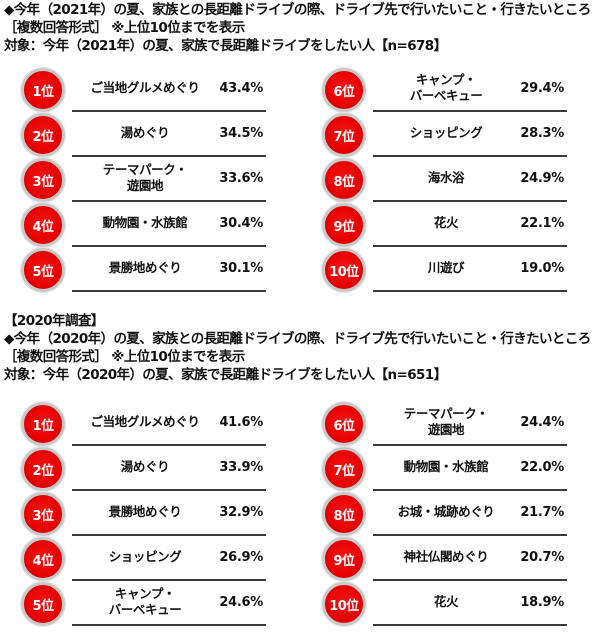 This screenshot has width=600, height=643. Describe the element at coordinates (542, 223) in the screenshot. I see `item-value: 22.1%` at that location.